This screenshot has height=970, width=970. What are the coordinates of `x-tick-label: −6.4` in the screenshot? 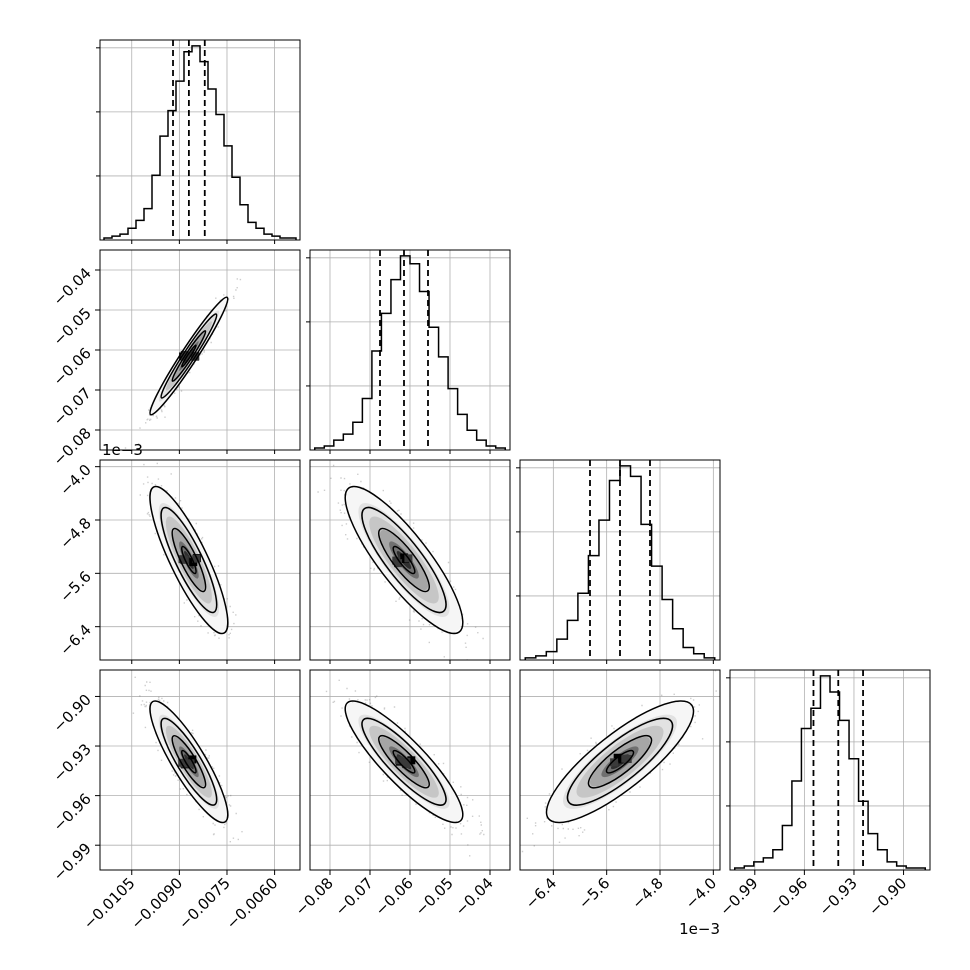 It's located at (541, 893).